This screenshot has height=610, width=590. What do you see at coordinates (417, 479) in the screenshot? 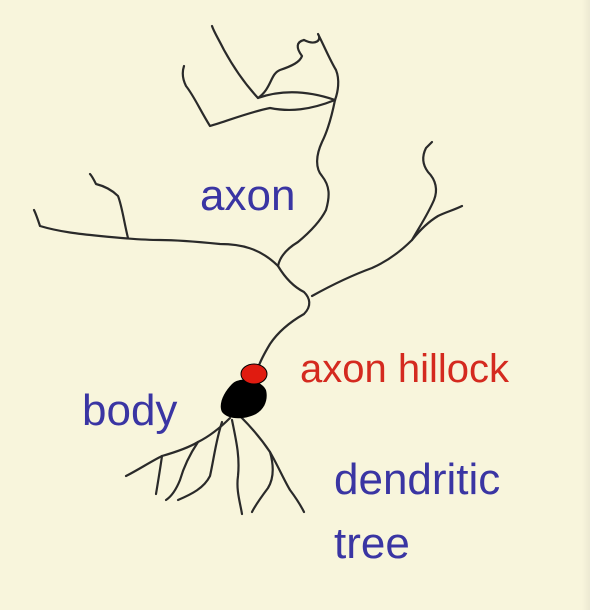
I see `dendritic-label: dendritic` at bounding box center [417, 479].